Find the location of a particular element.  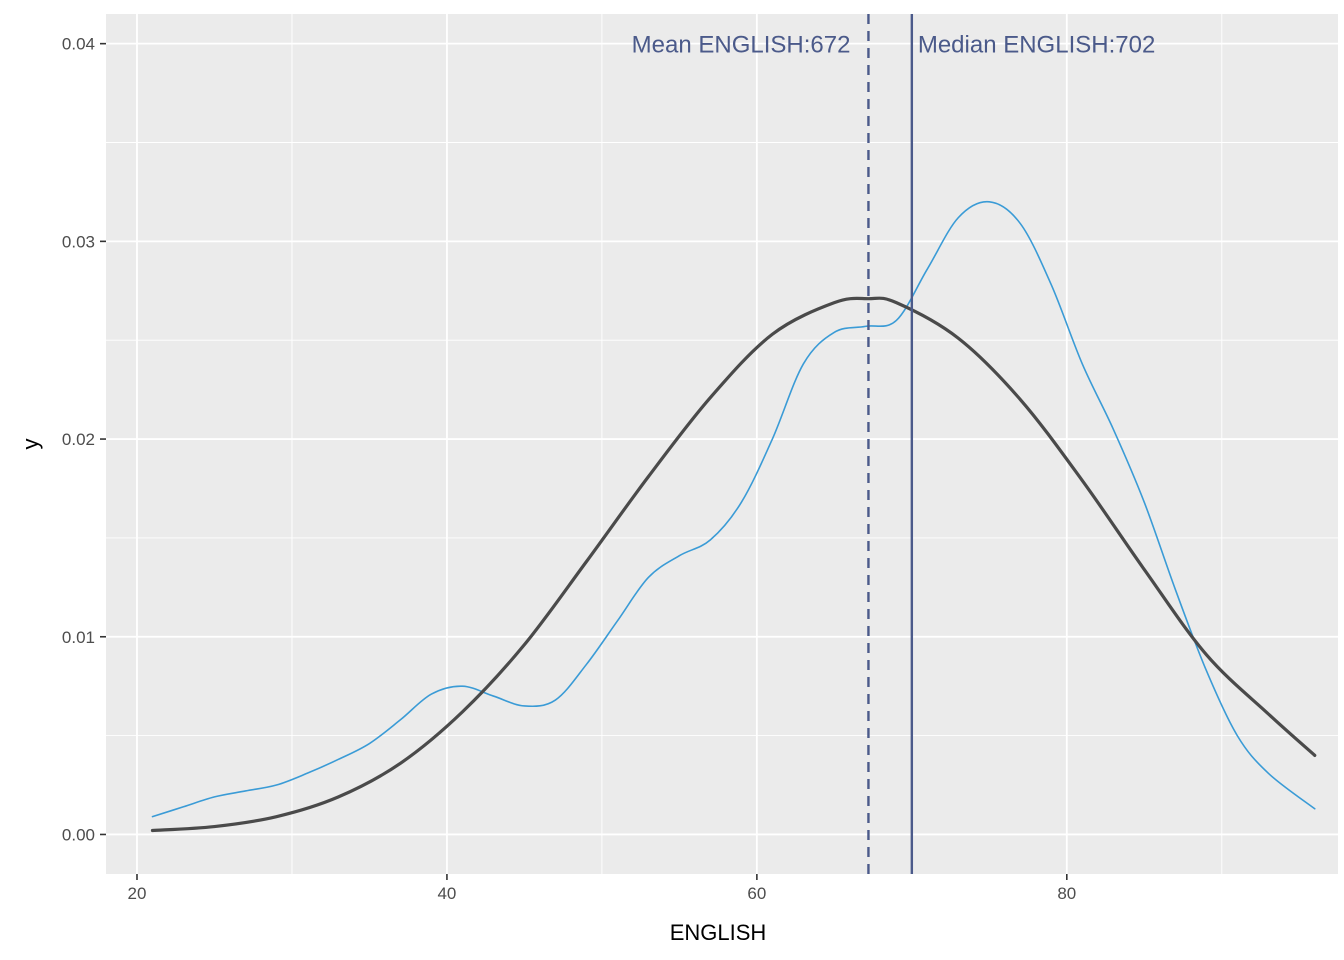

x-tick-label: 60 is located at coordinates (756, 893).